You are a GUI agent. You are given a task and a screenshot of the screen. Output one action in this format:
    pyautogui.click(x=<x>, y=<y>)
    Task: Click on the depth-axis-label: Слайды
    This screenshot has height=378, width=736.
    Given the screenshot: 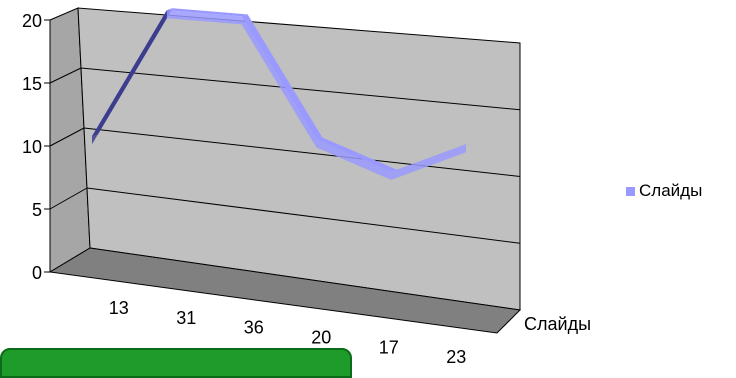 What is the action you would take?
    pyautogui.click(x=557, y=324)
    